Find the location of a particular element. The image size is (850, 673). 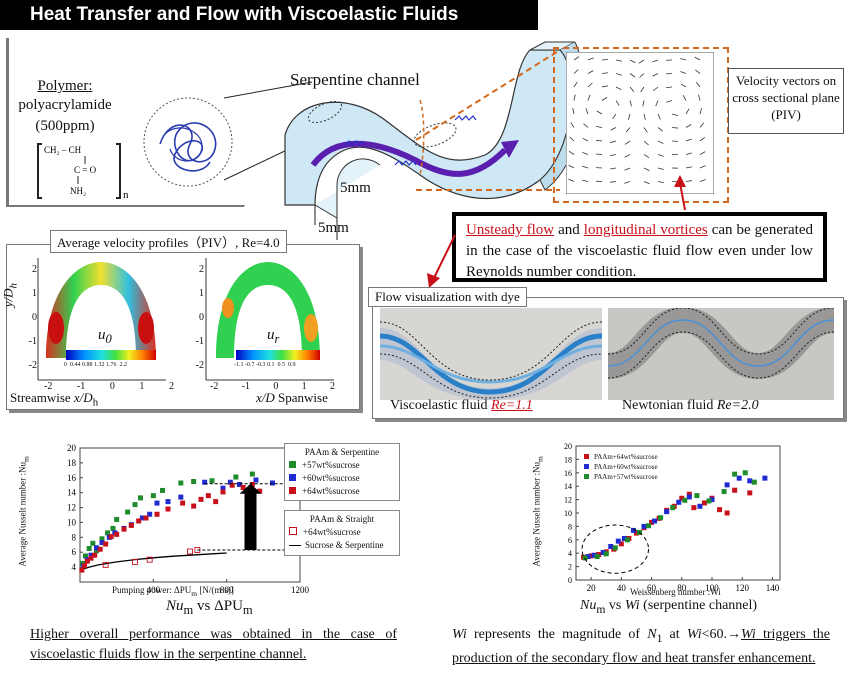

chart2-ytick: 0 is located at coordinates (570, 580).